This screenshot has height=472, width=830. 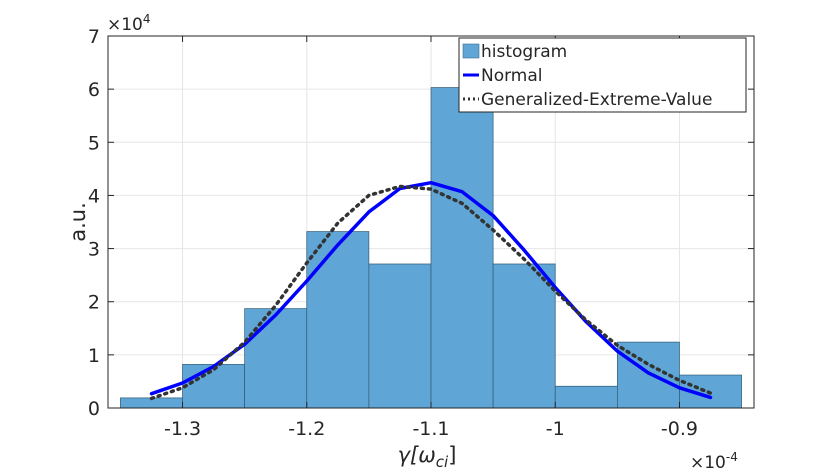 What do you see at coordinates (94, 196) in the screenshot?
I see `y-tick-label: 4` at bounding box center [94, 196].